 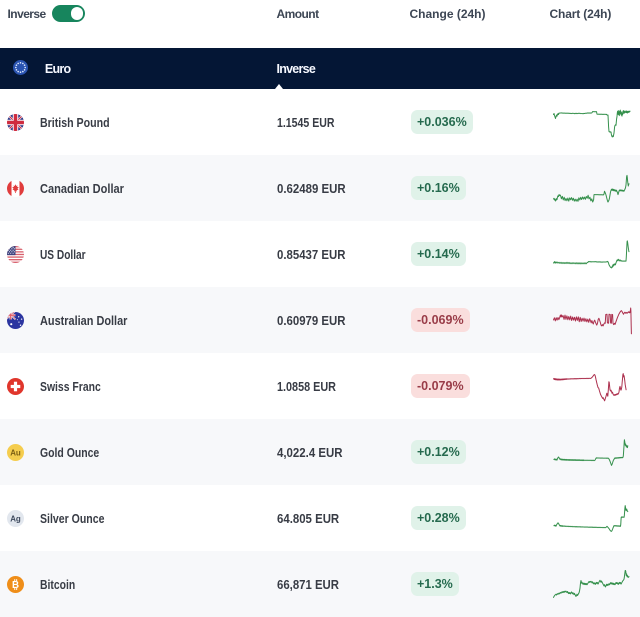 What do you see at coordinates (15, 518) in the screenshot?
I see `svg-text: Ag` at bounding box center [15, 518].